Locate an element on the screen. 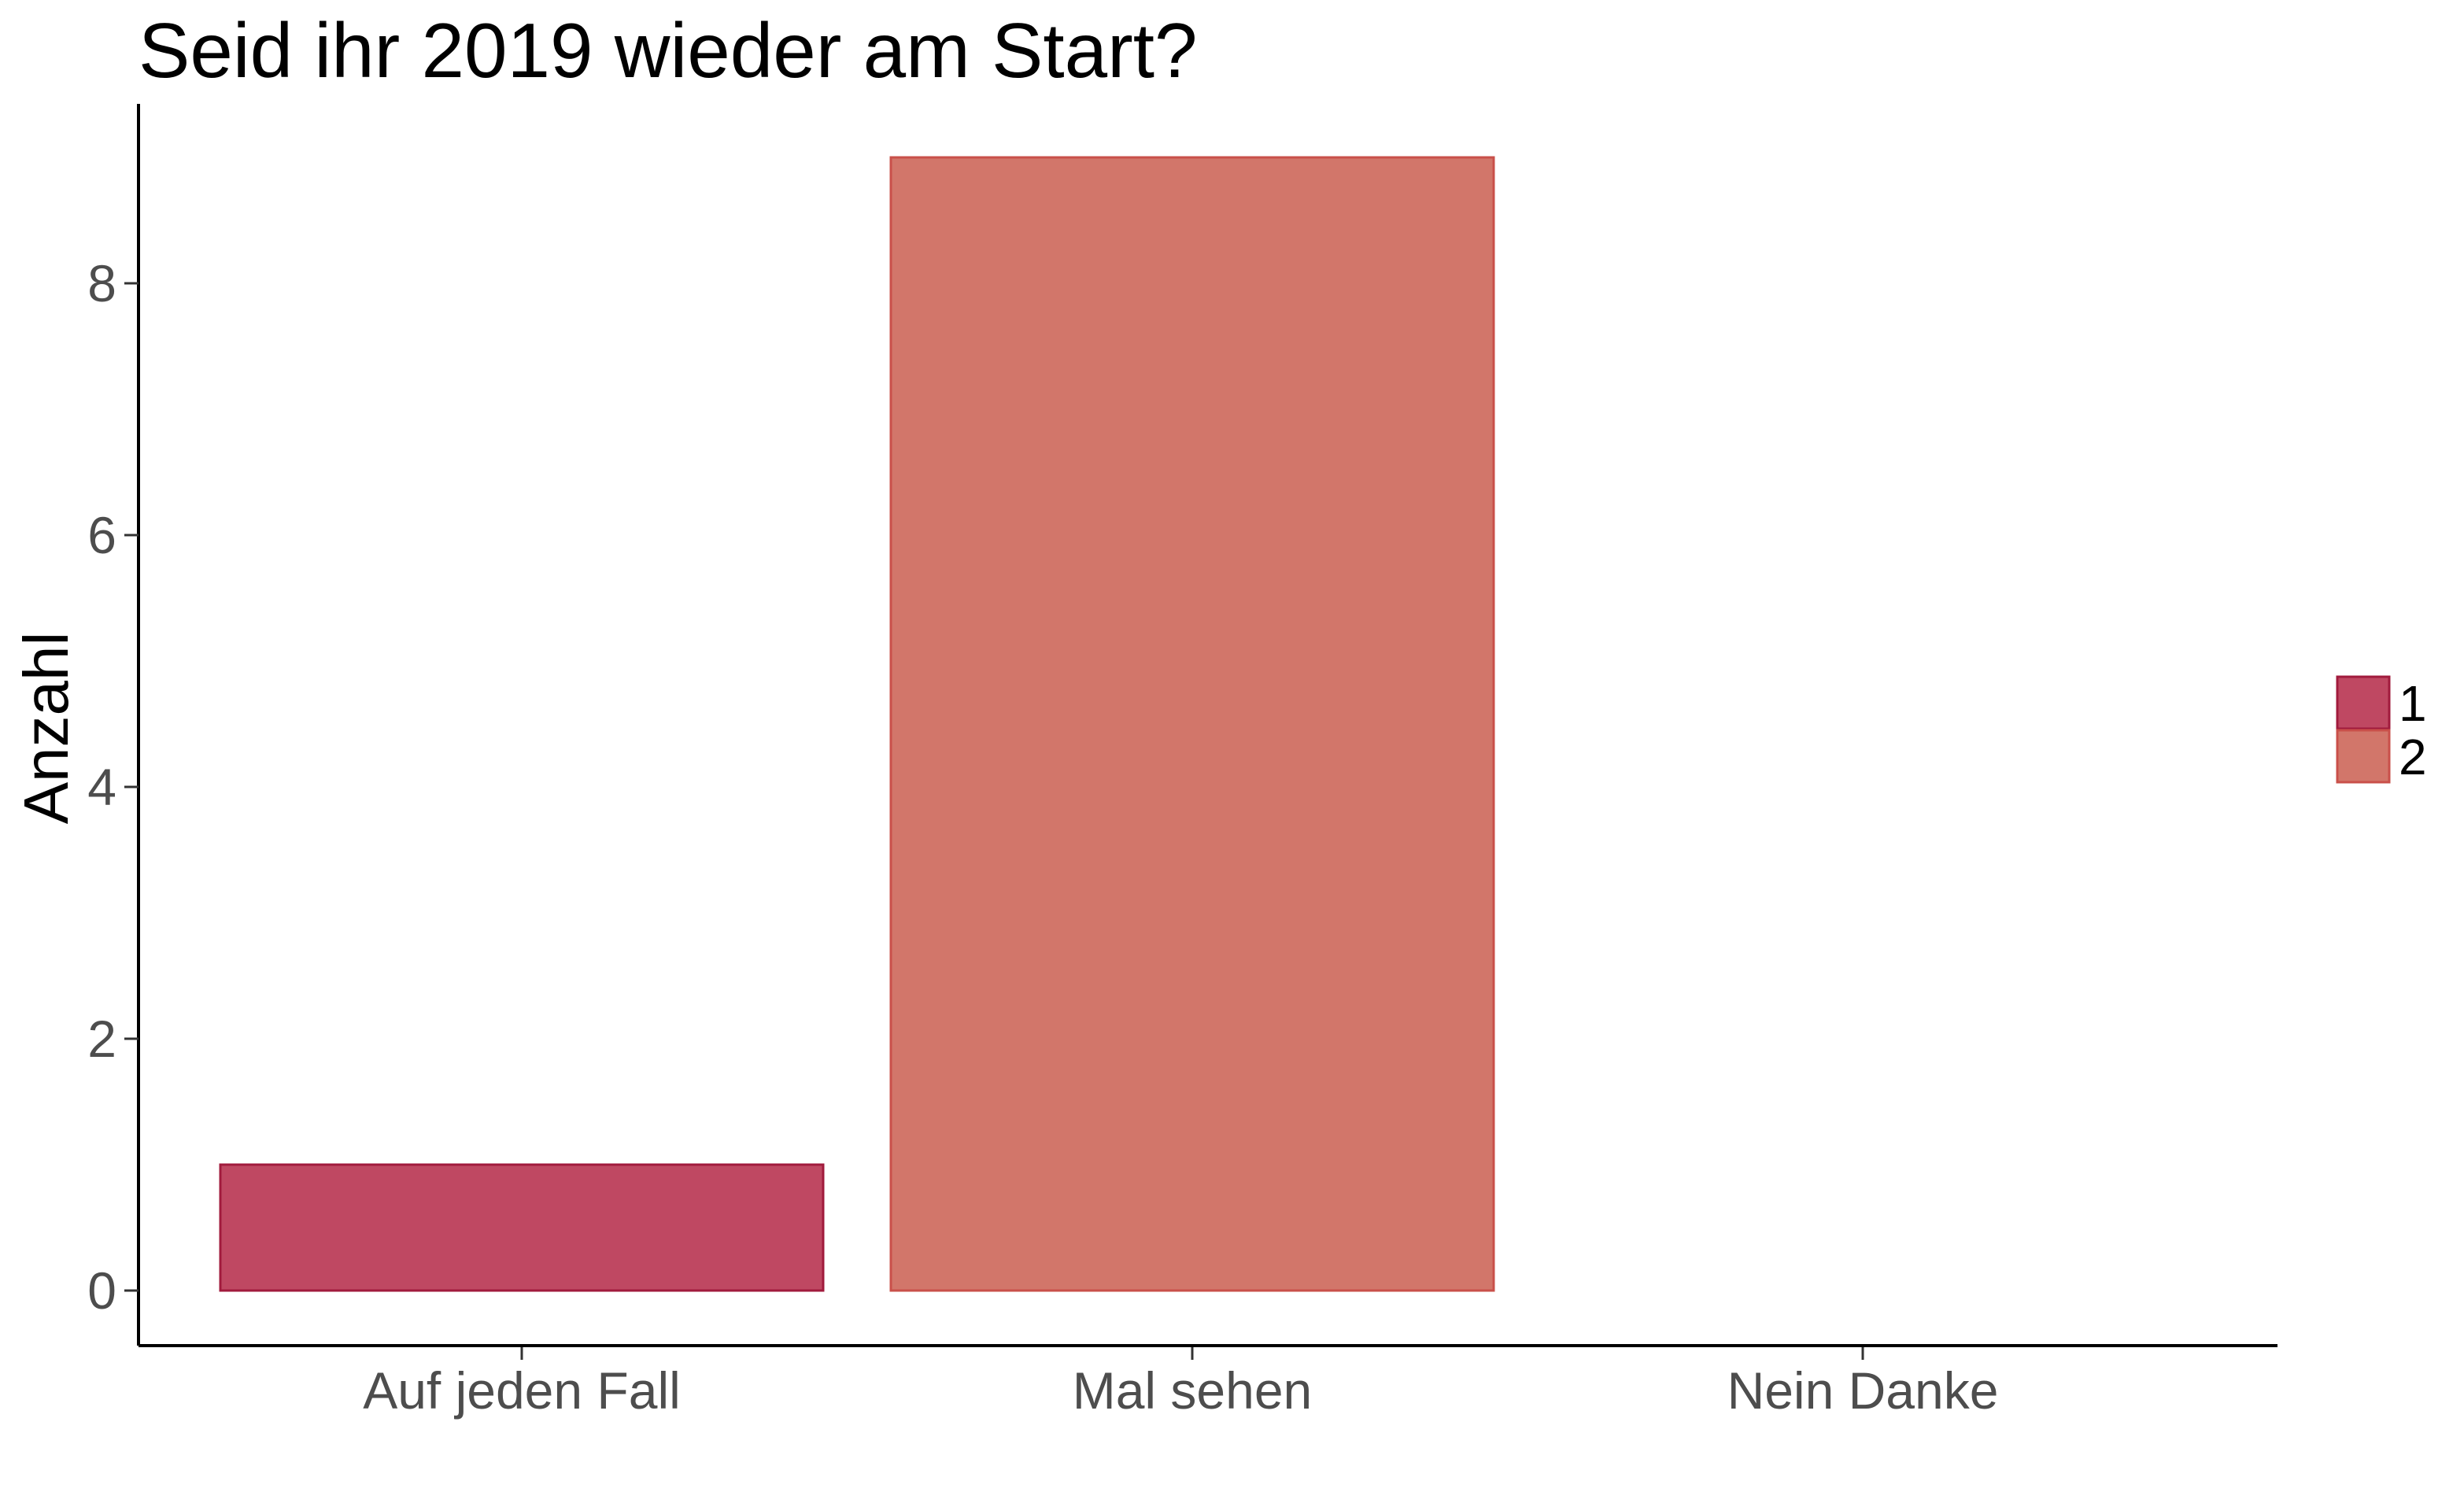 The height and width of the screenshot is (1492, 2464). y-tick-label-8: 8 is located at coordinates (102, 283).